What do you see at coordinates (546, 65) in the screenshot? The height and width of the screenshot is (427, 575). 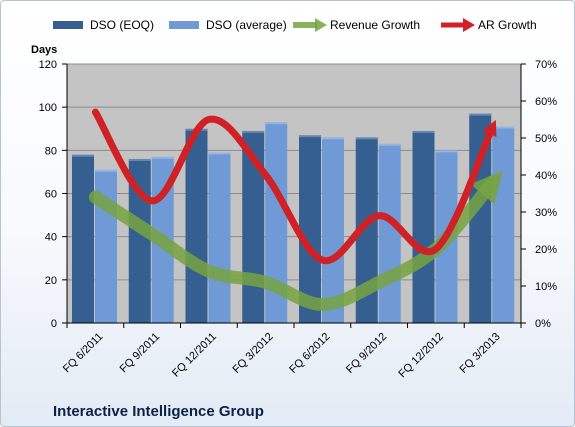 I see `y-tick-label-right: 70%` at bounding box center [546, 65].